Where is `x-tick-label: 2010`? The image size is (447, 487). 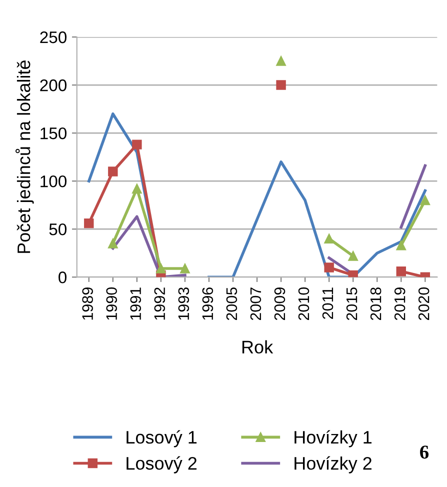 x-tick-label: 2010 is located at coordinates (304, 303).